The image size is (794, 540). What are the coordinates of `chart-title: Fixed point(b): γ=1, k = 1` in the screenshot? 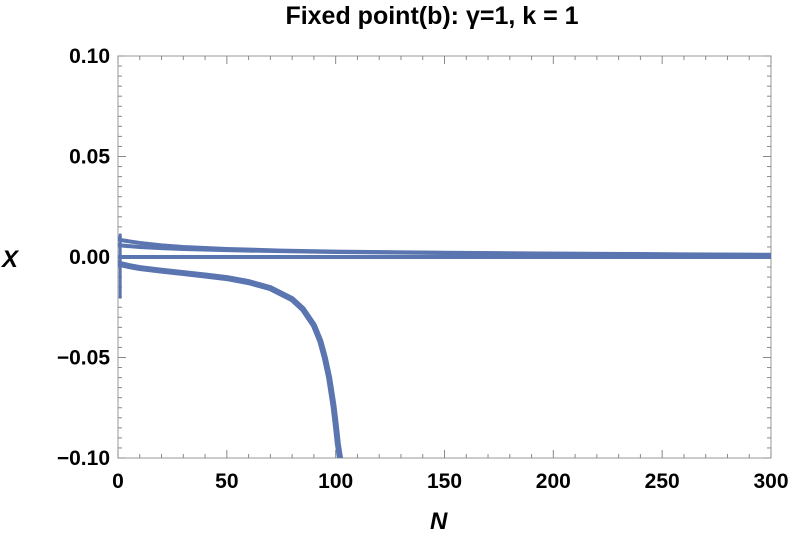 It's located at (432, 16).